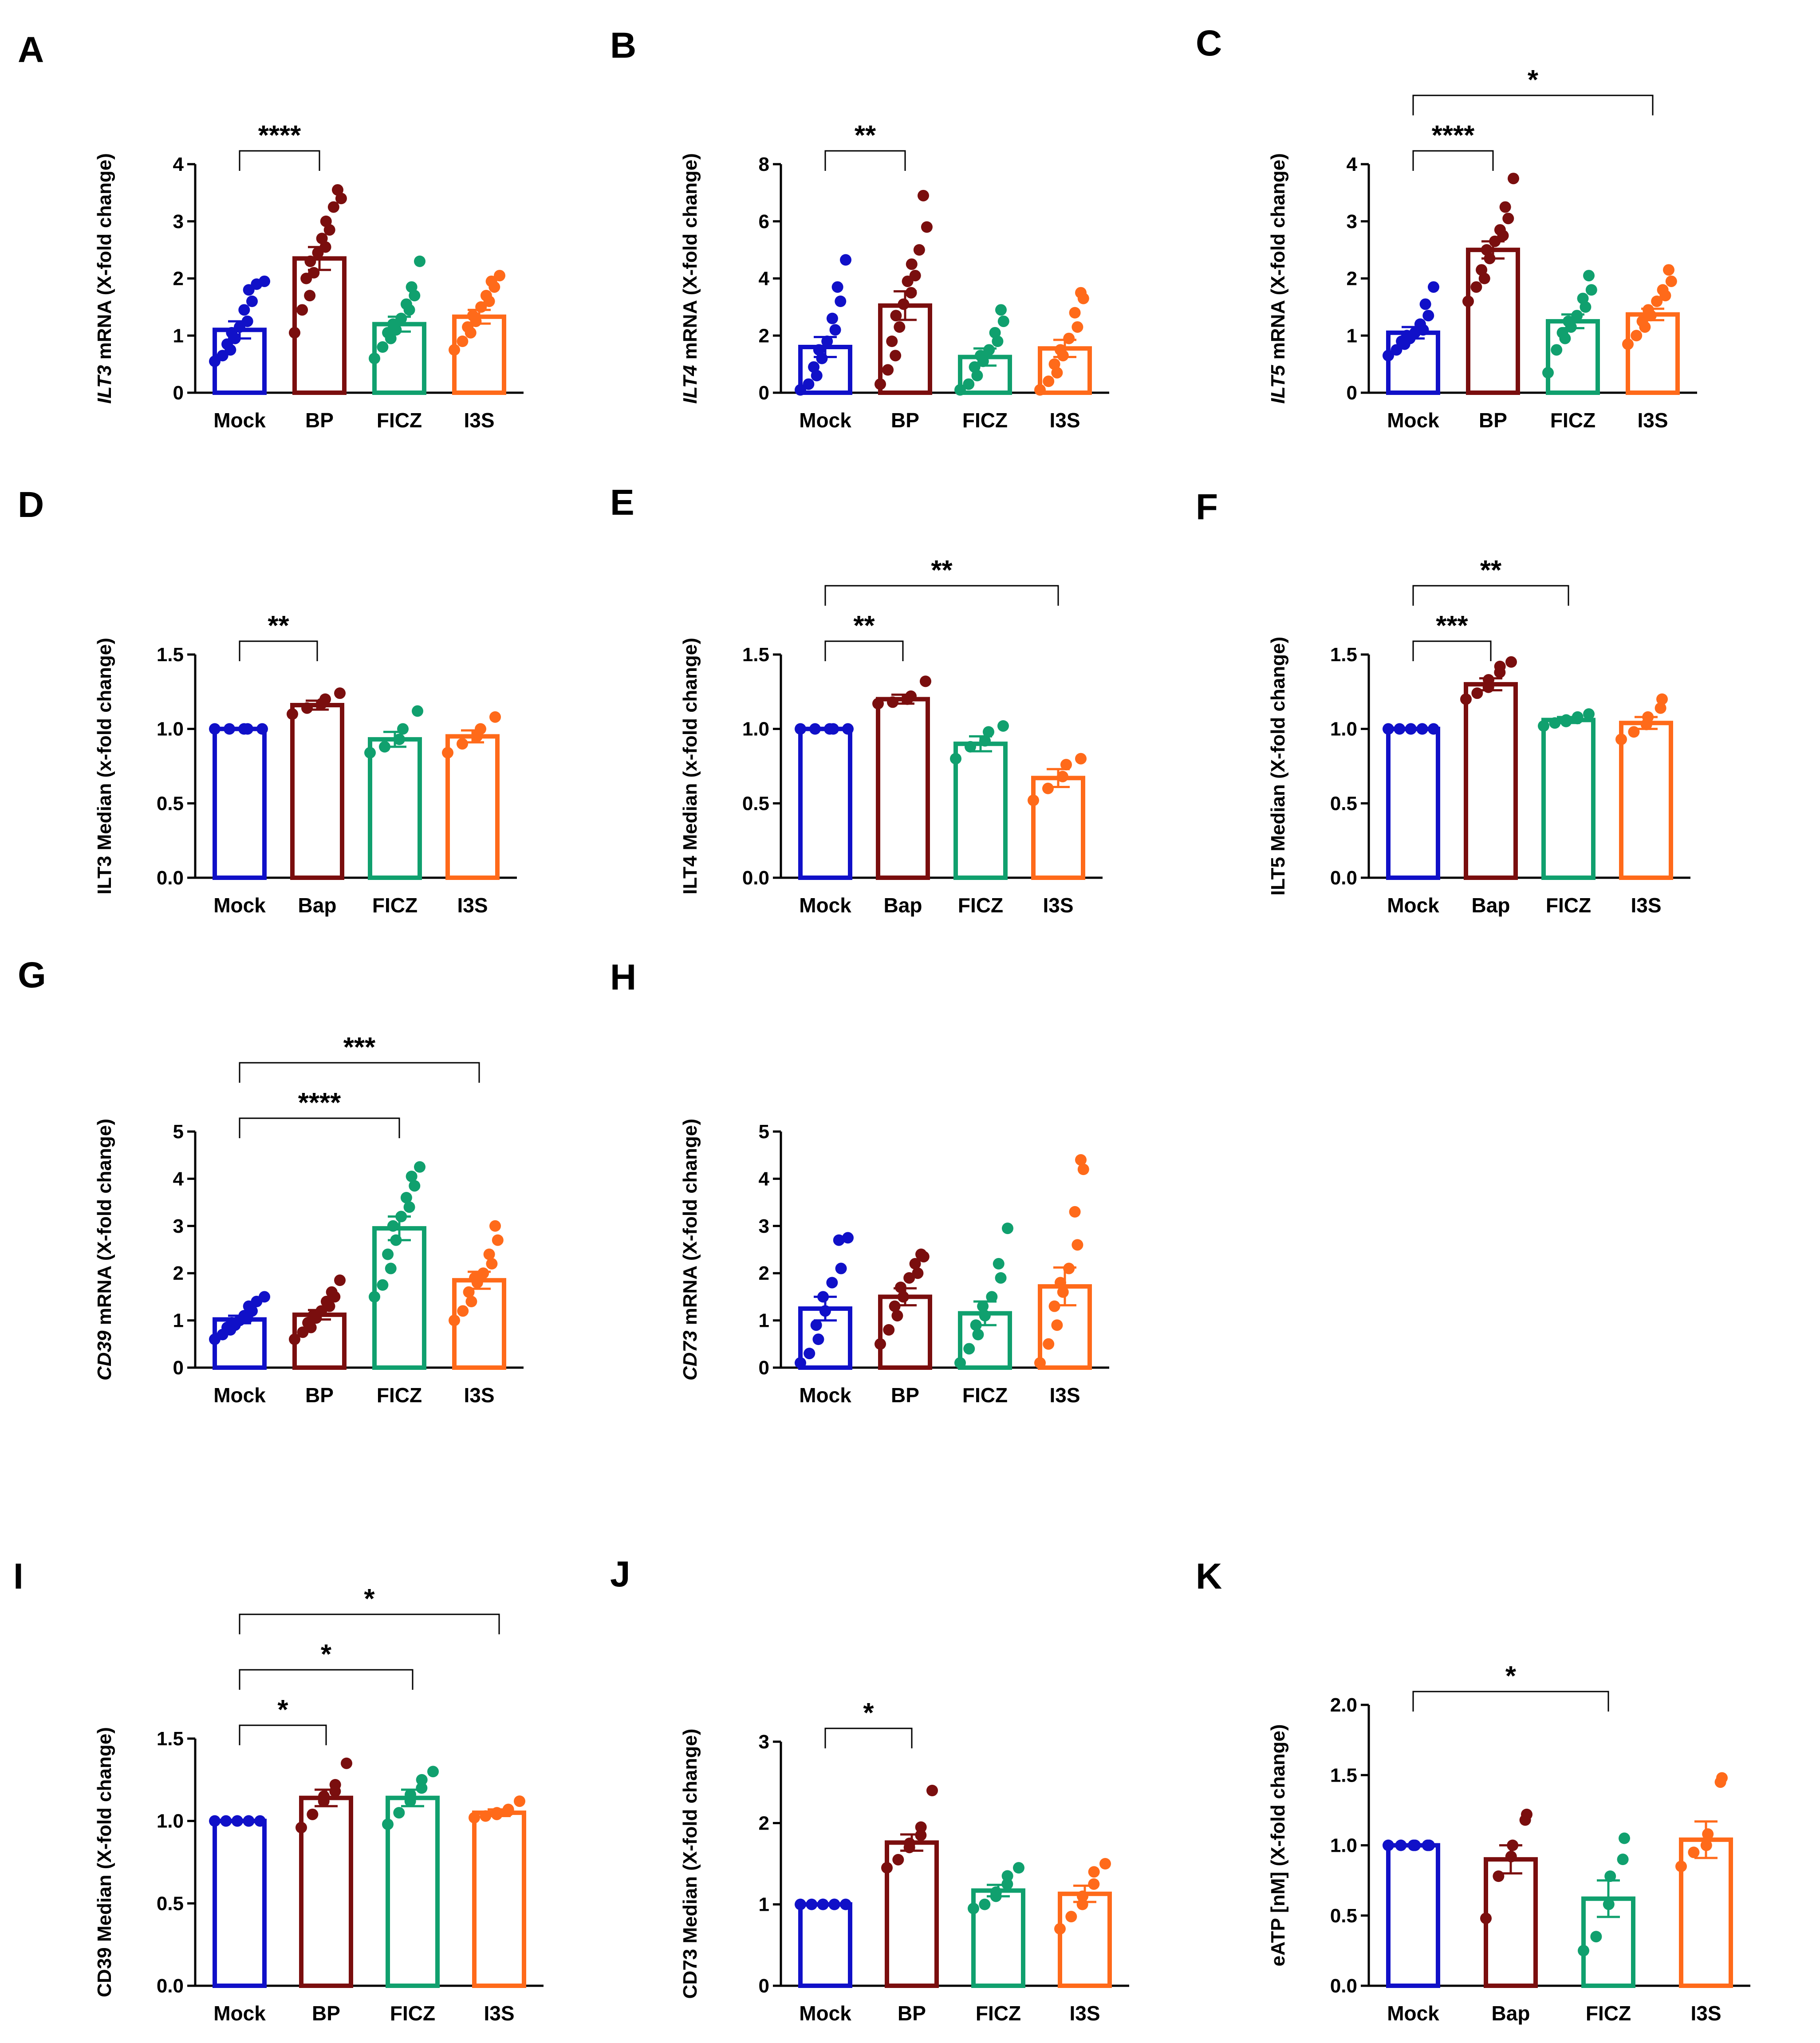 The height and width of the screenshot is (2043, 1820). I want to click on bar-mock, so click(1413, 803).